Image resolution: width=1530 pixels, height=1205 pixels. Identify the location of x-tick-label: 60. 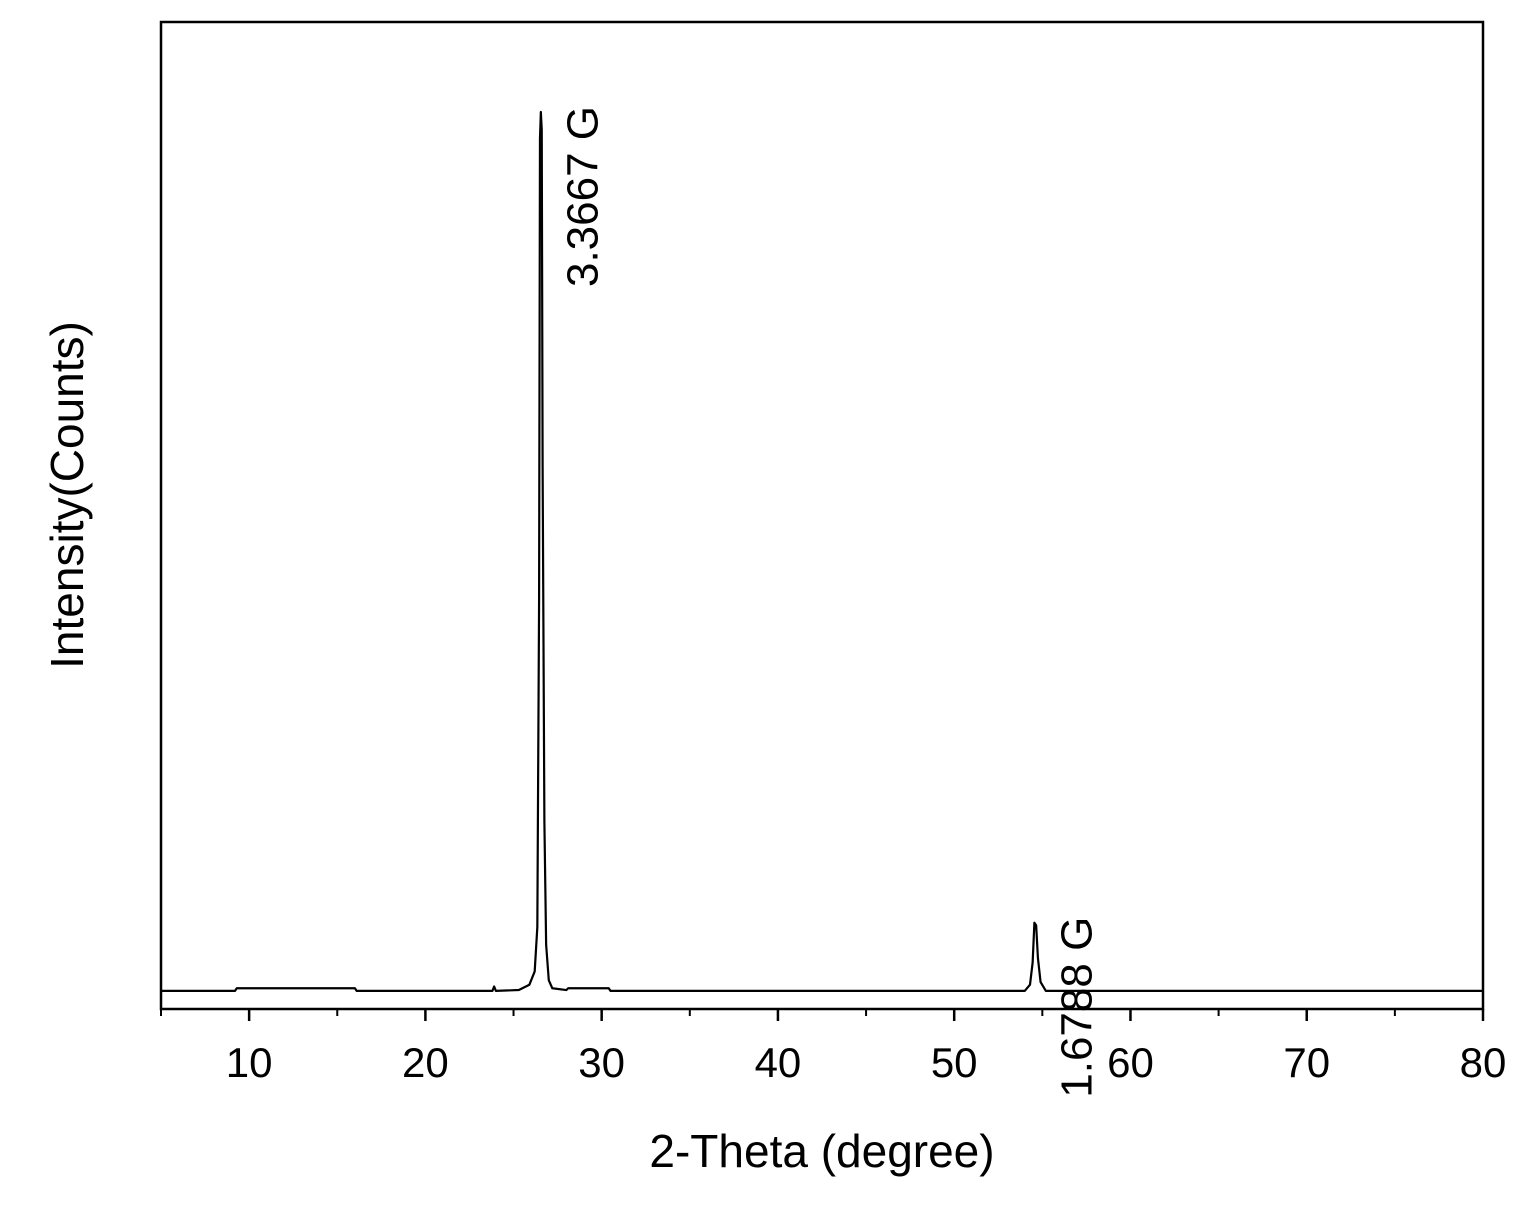
(1130, 1062).